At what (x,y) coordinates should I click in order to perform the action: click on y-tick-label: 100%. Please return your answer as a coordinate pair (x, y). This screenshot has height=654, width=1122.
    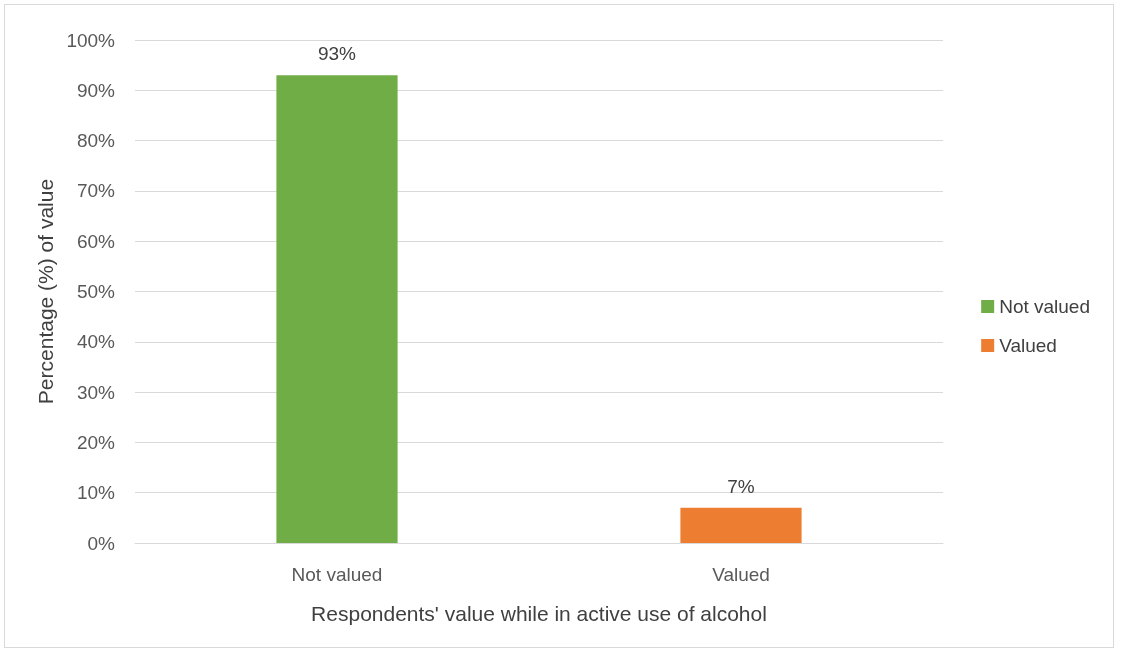
    Looking at the image, I should click on (91, 40).